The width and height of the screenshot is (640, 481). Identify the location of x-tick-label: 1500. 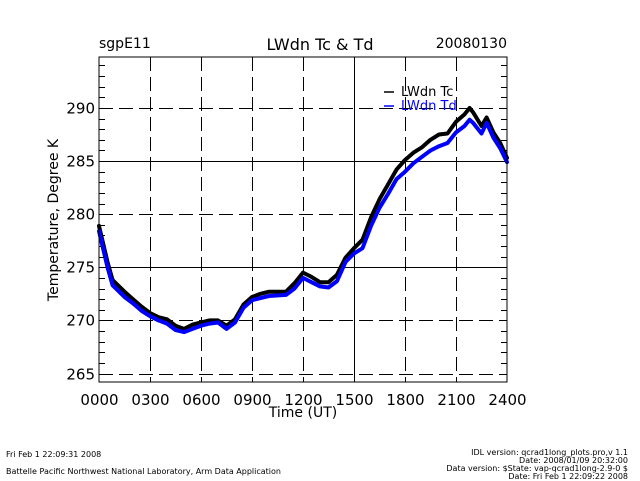
(354, 400).